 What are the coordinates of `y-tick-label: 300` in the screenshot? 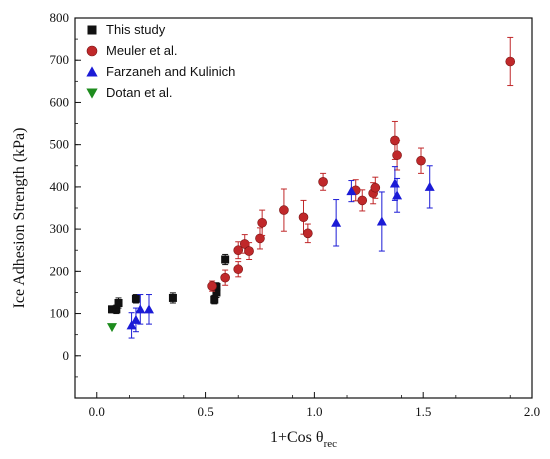 It's located at (60, 228).